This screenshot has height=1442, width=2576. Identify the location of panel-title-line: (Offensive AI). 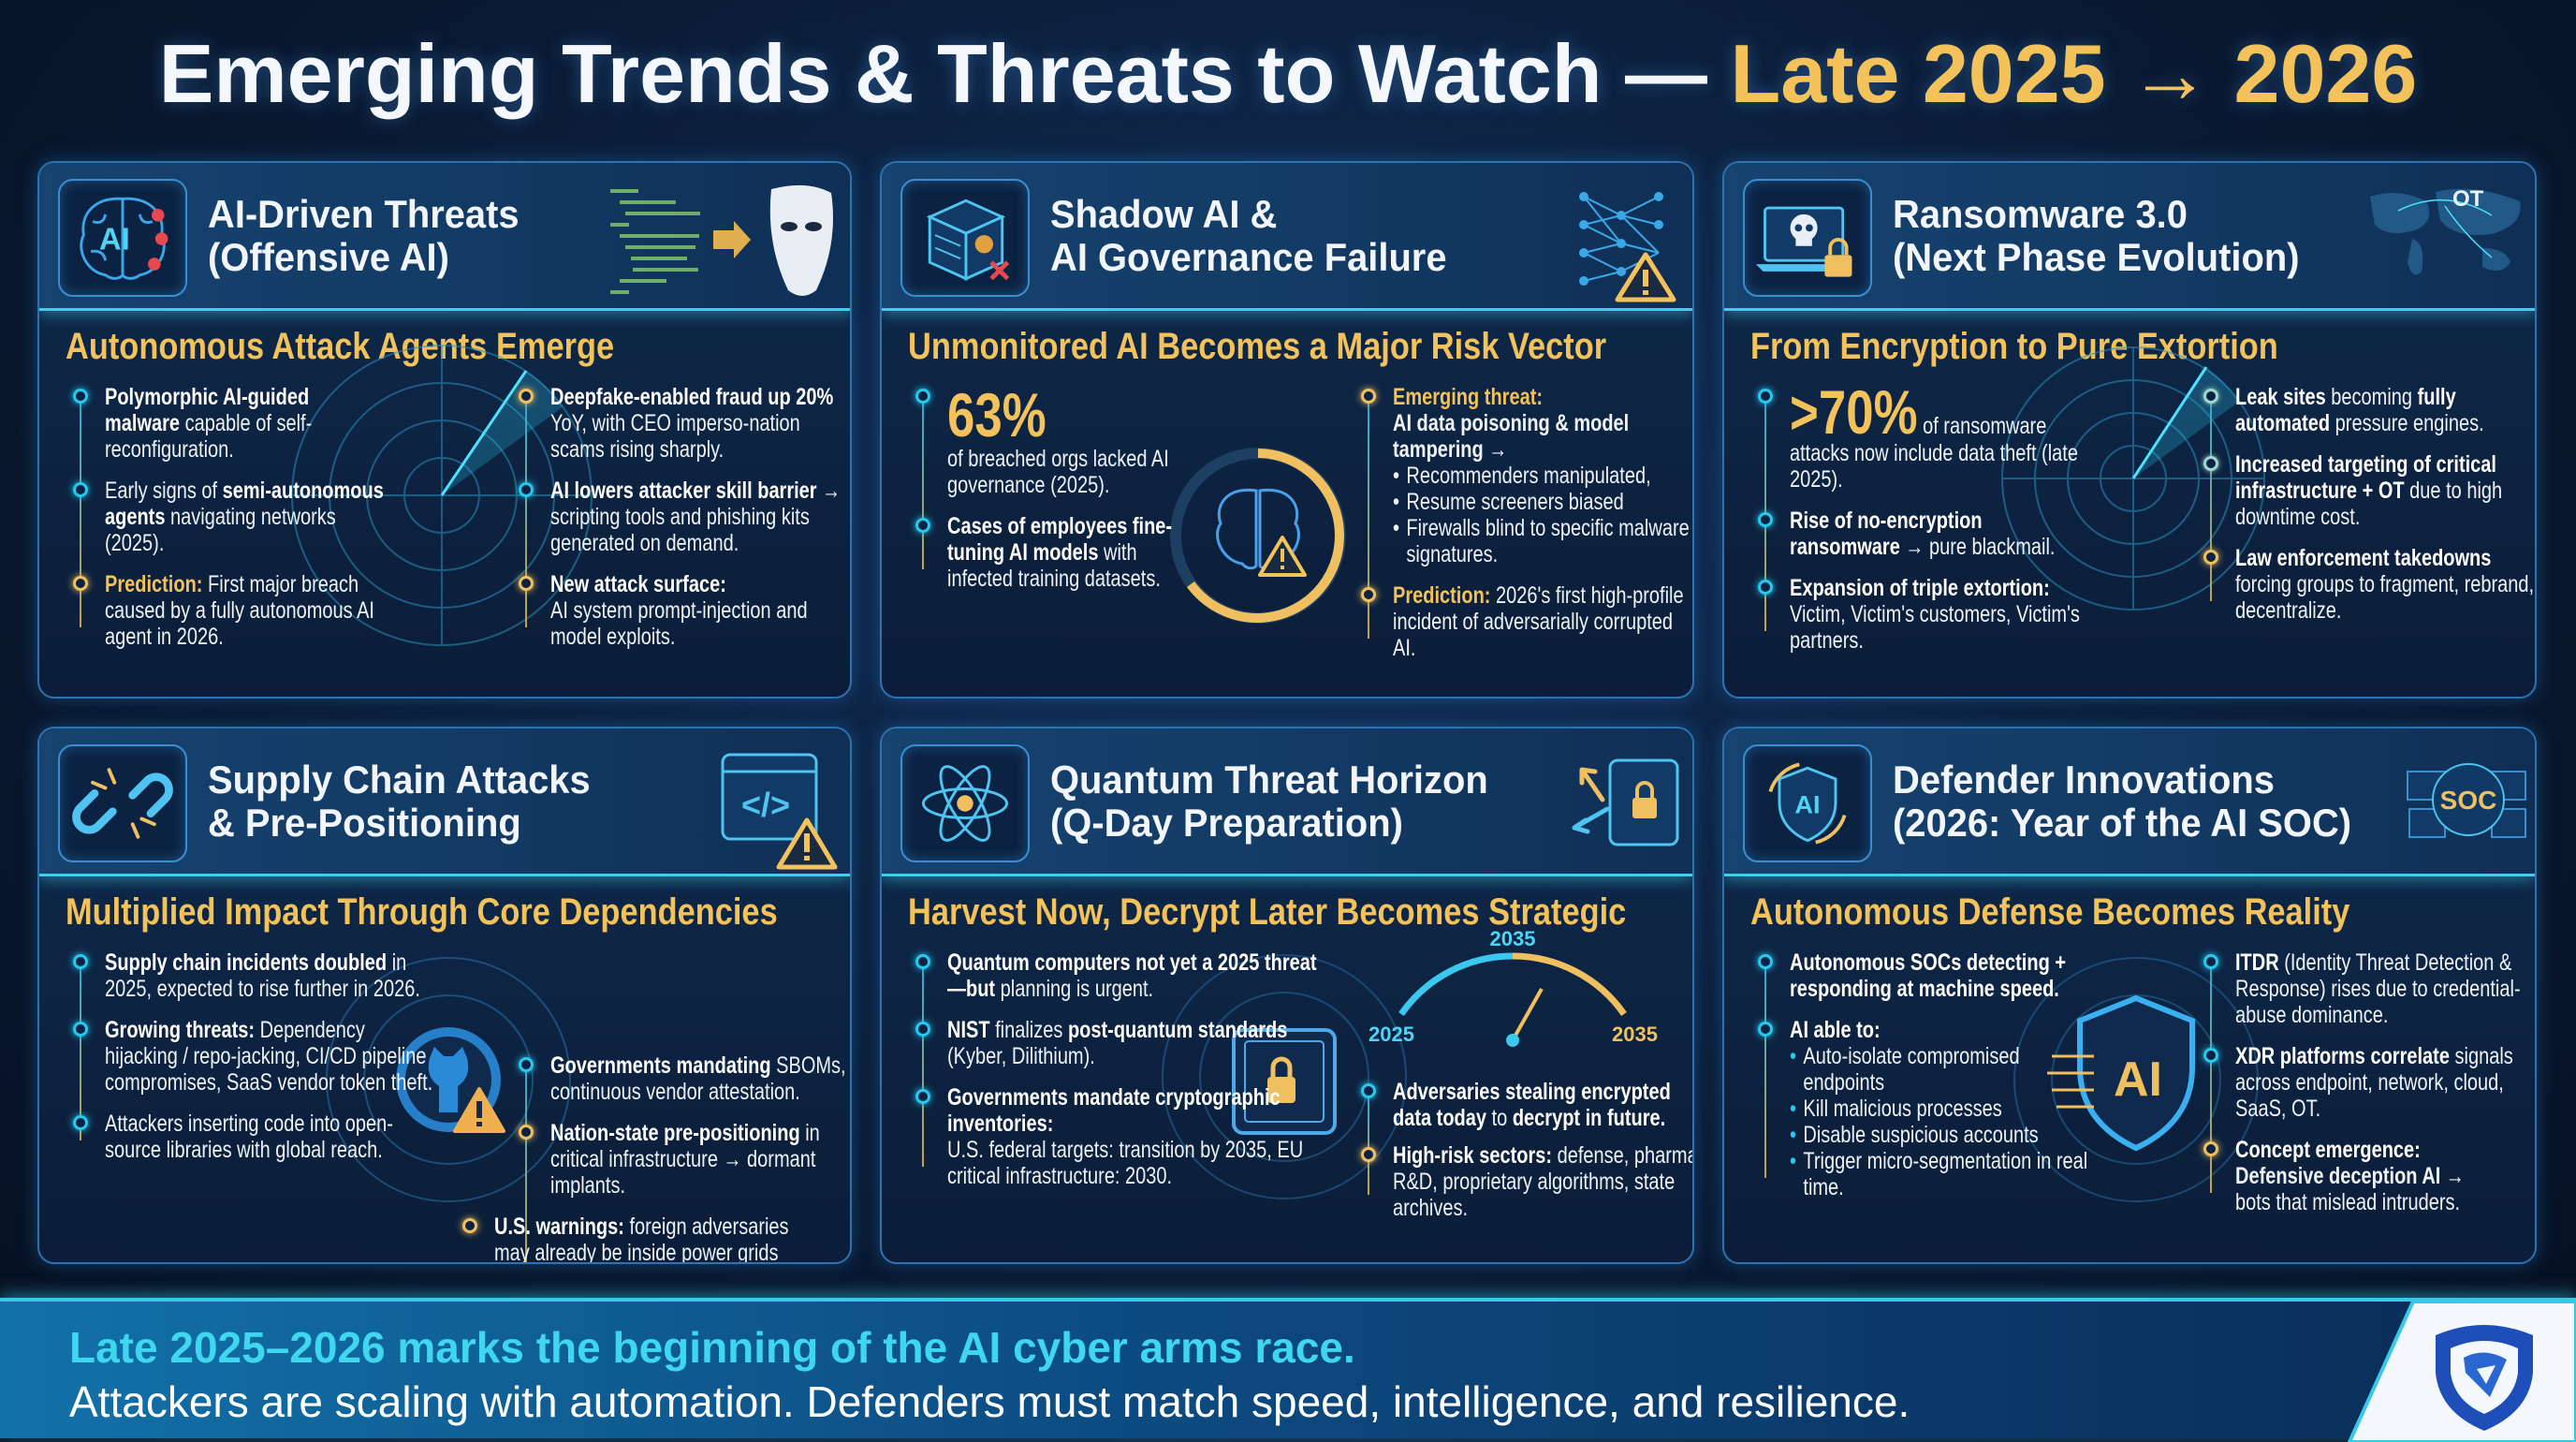
(328, 257).